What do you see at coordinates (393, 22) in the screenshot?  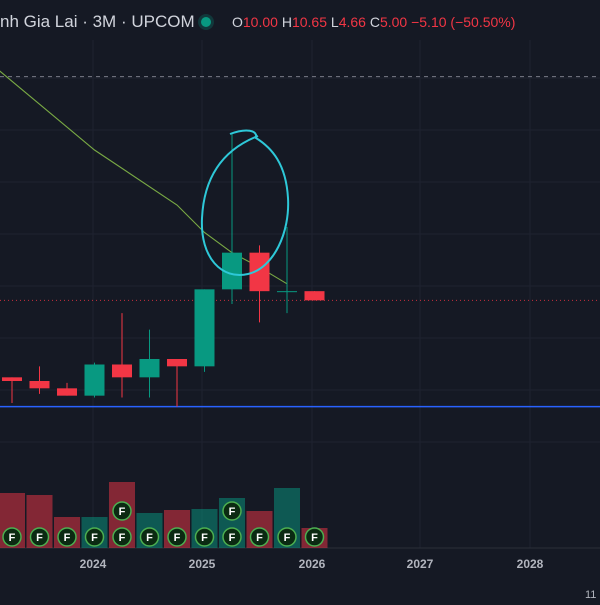 I see `ohlc-close-value: 5.00` at bounding box center [393, 22].